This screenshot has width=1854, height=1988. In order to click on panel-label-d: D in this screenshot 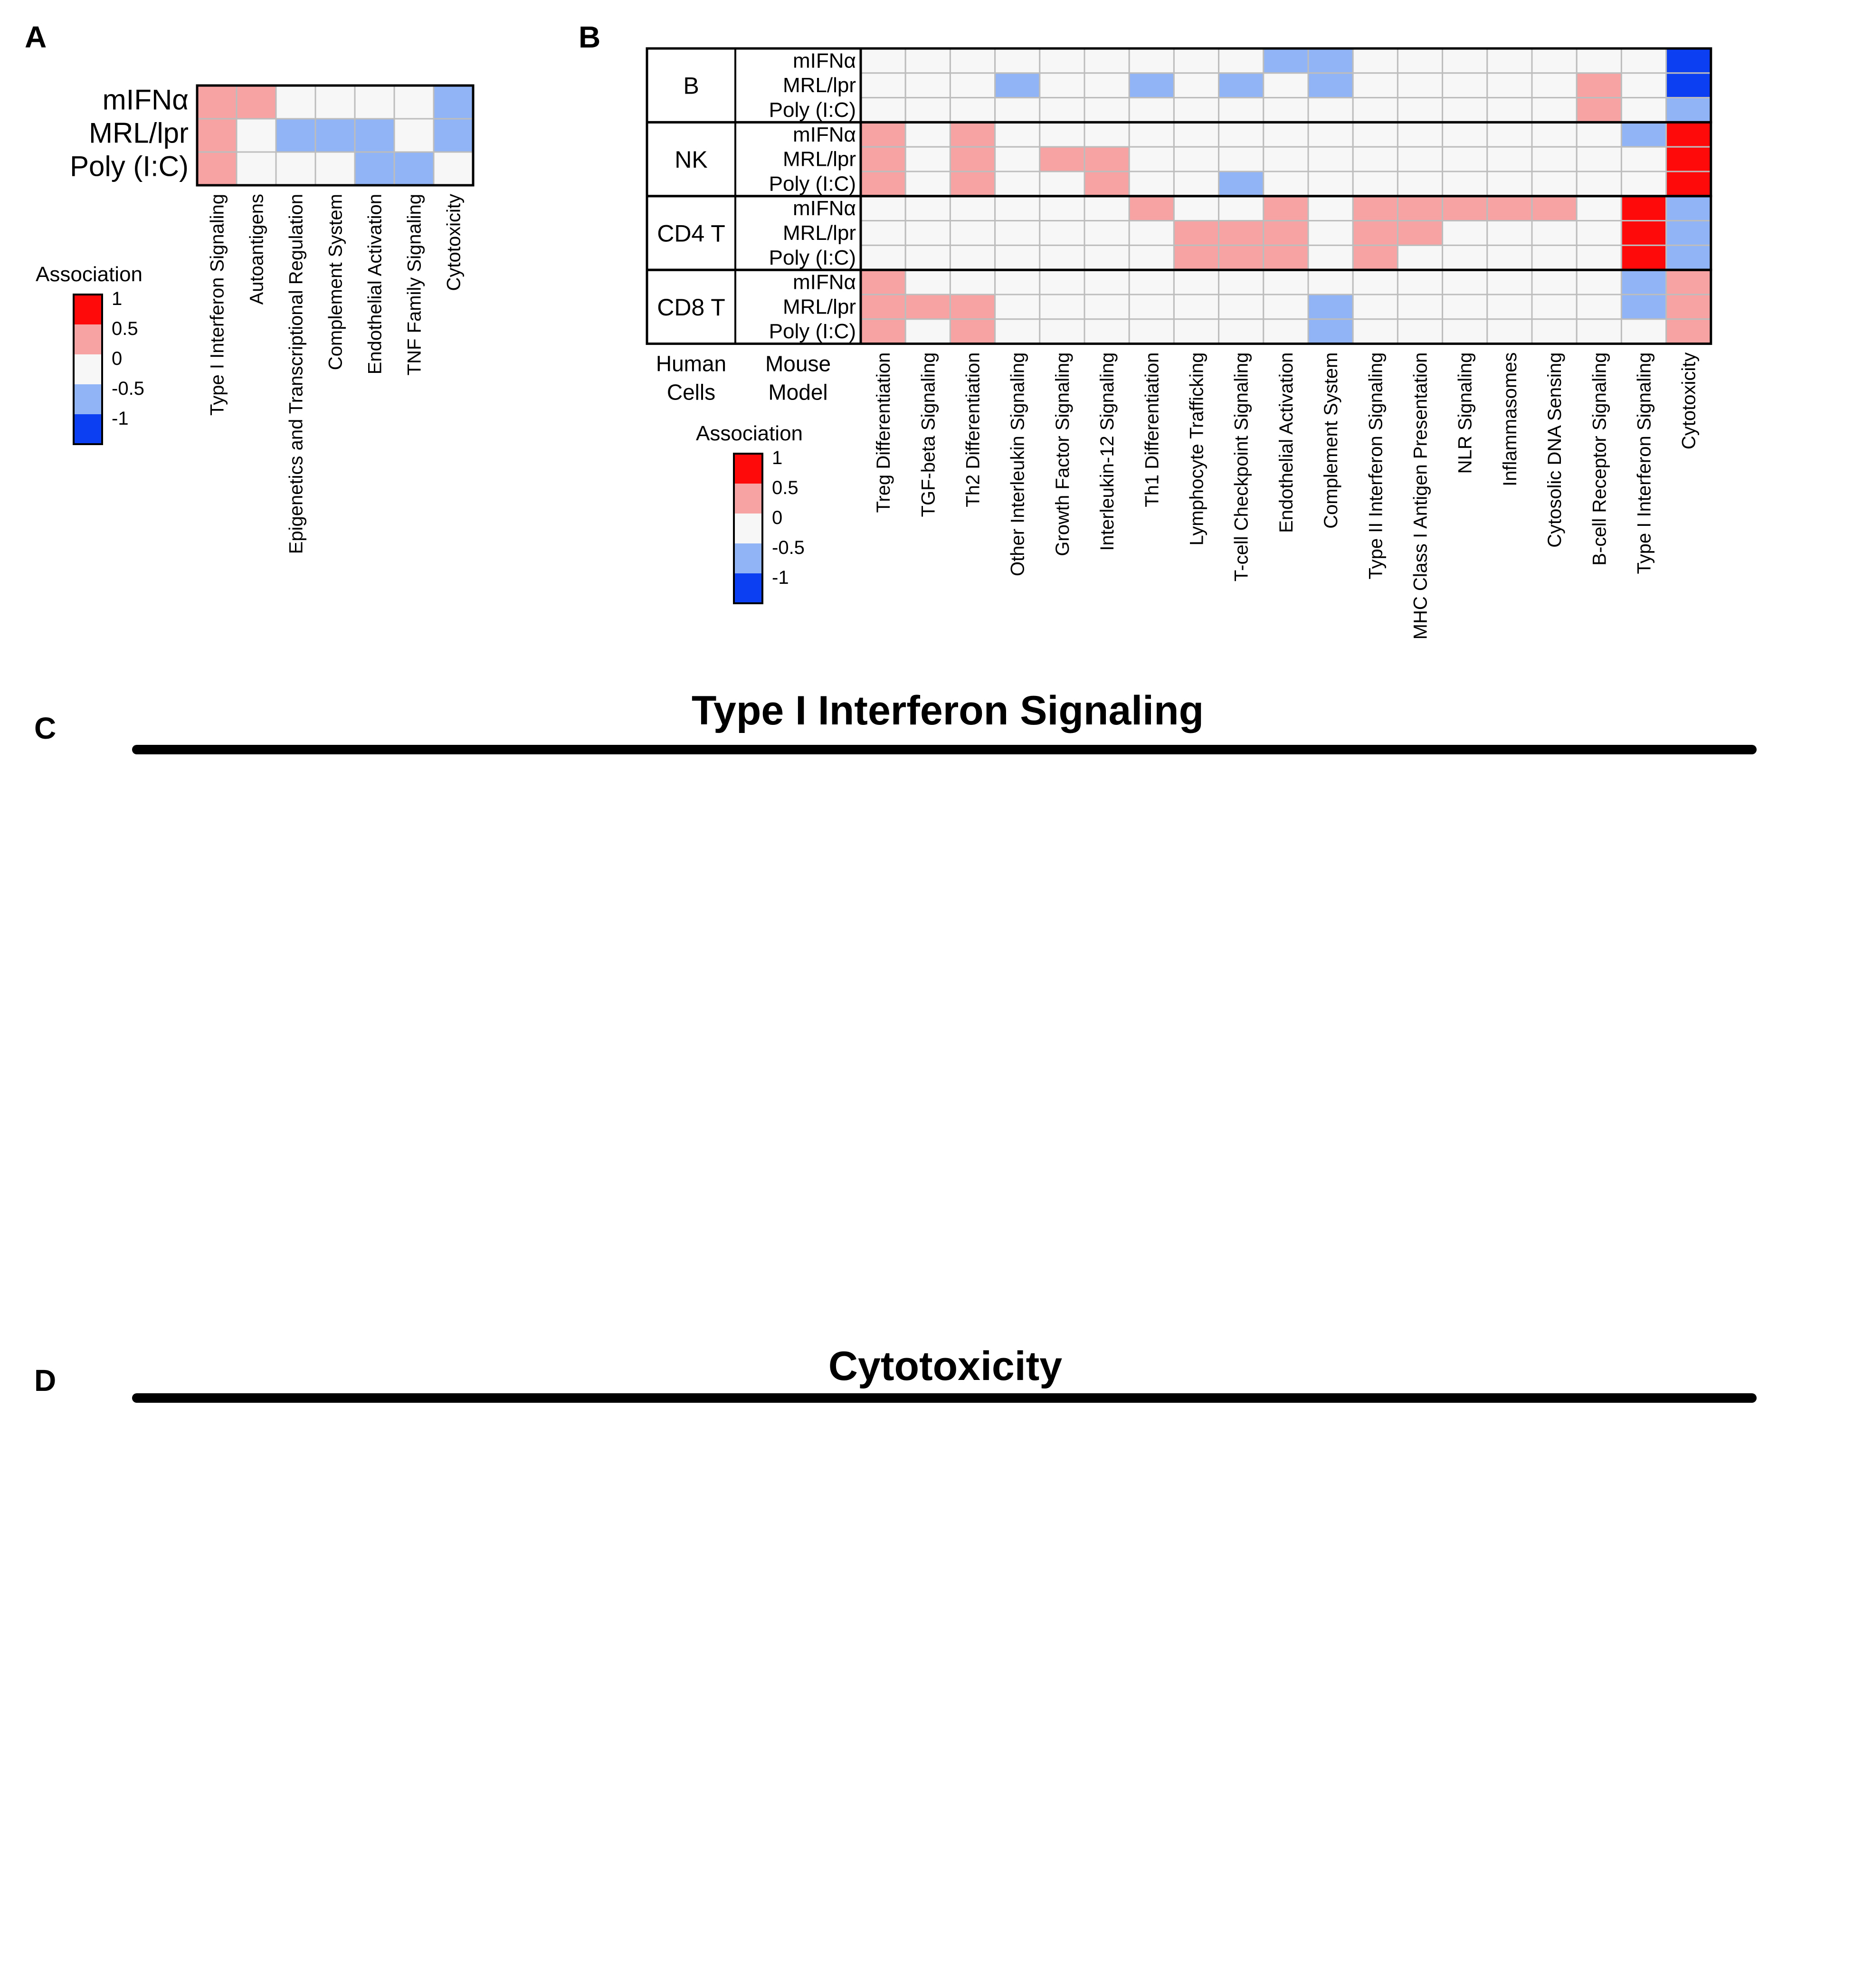, I will do `click(45, 1380)`.